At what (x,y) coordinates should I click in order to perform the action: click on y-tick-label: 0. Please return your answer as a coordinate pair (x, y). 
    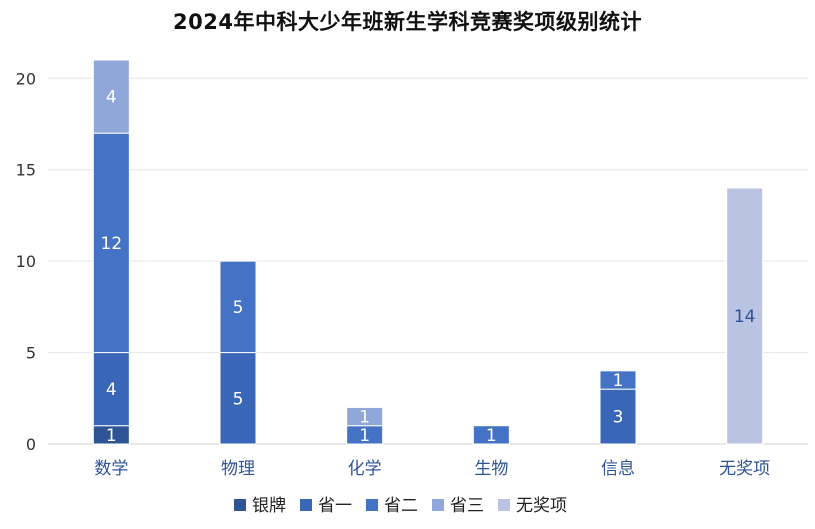
    Looking at the image, I should click on (31, 444).